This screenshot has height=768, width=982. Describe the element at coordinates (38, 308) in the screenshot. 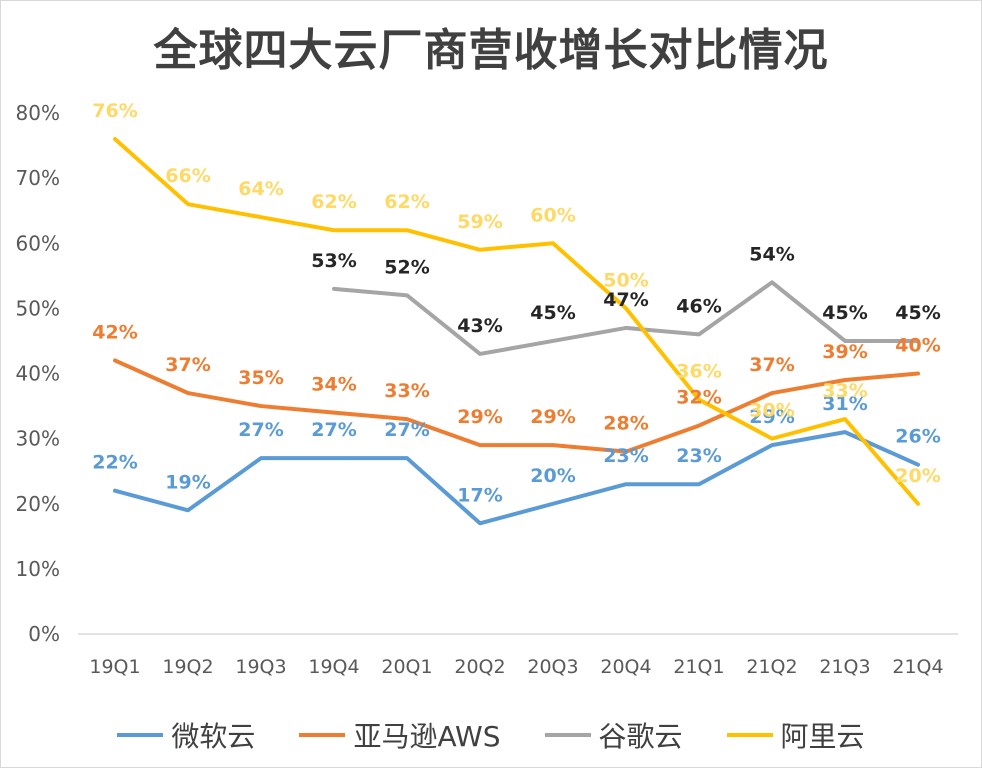

I see `y-tick-label: 50%` at that location.